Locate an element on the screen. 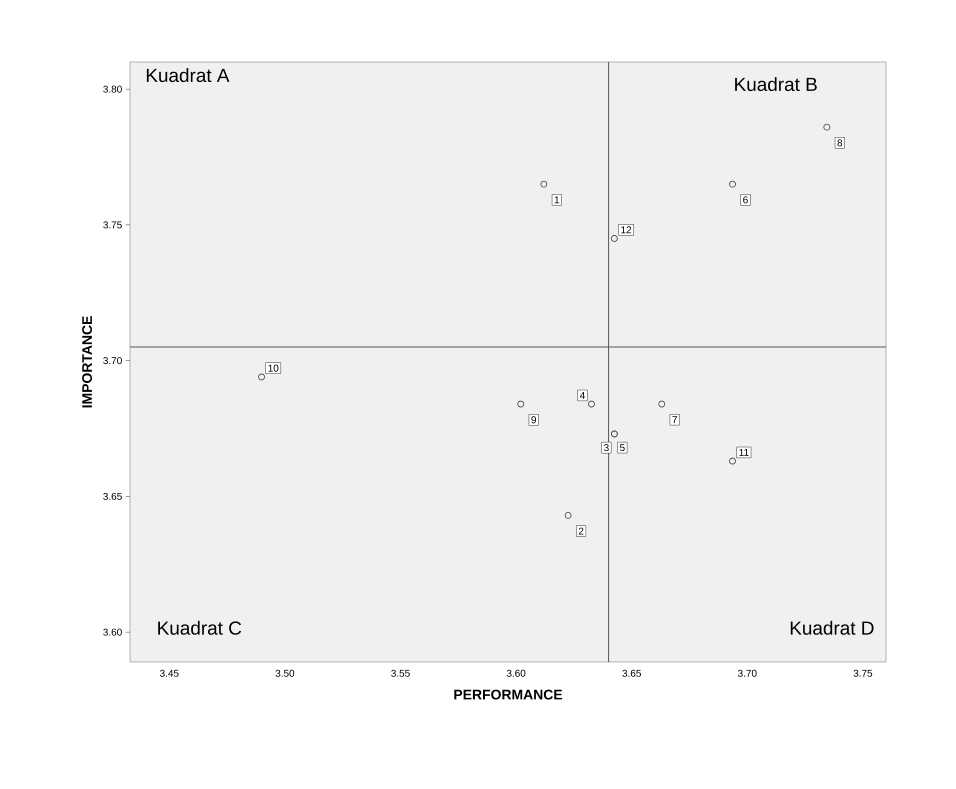 The height and width of the screenshot is (789, 956). annotation: 8 is located at coordinates (839, 142).